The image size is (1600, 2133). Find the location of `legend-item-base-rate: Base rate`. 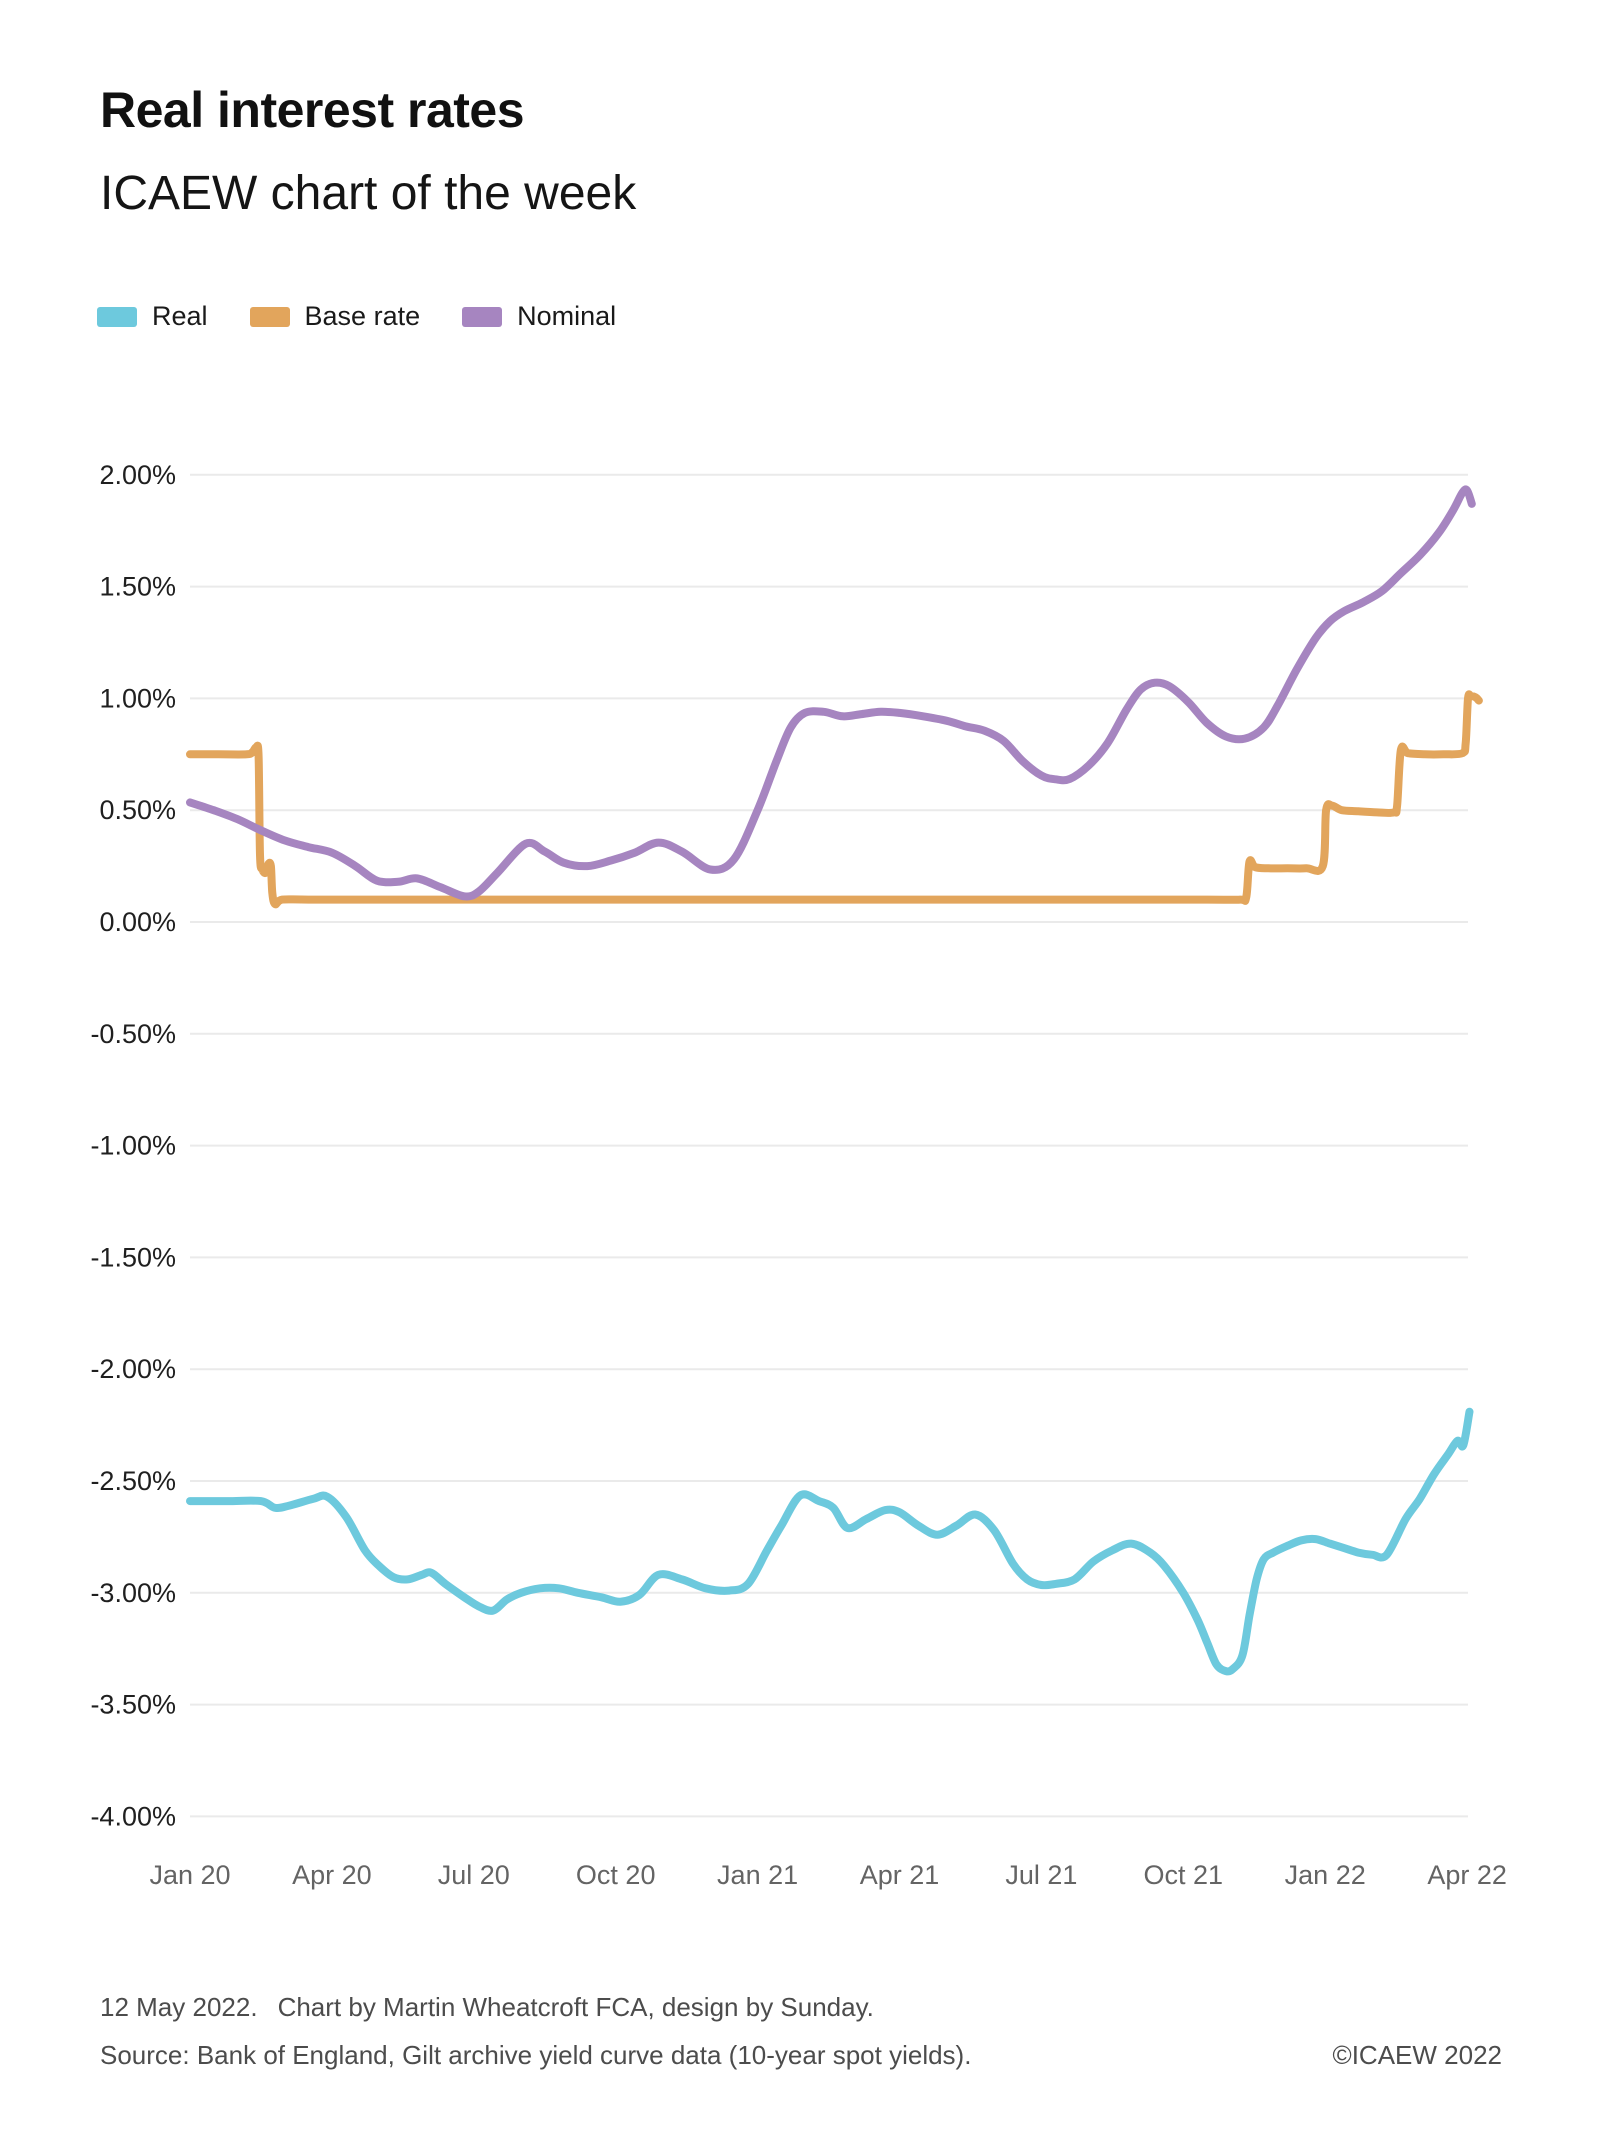

legend-item-base-rate: Base rate is located at coordinates (335, 316).